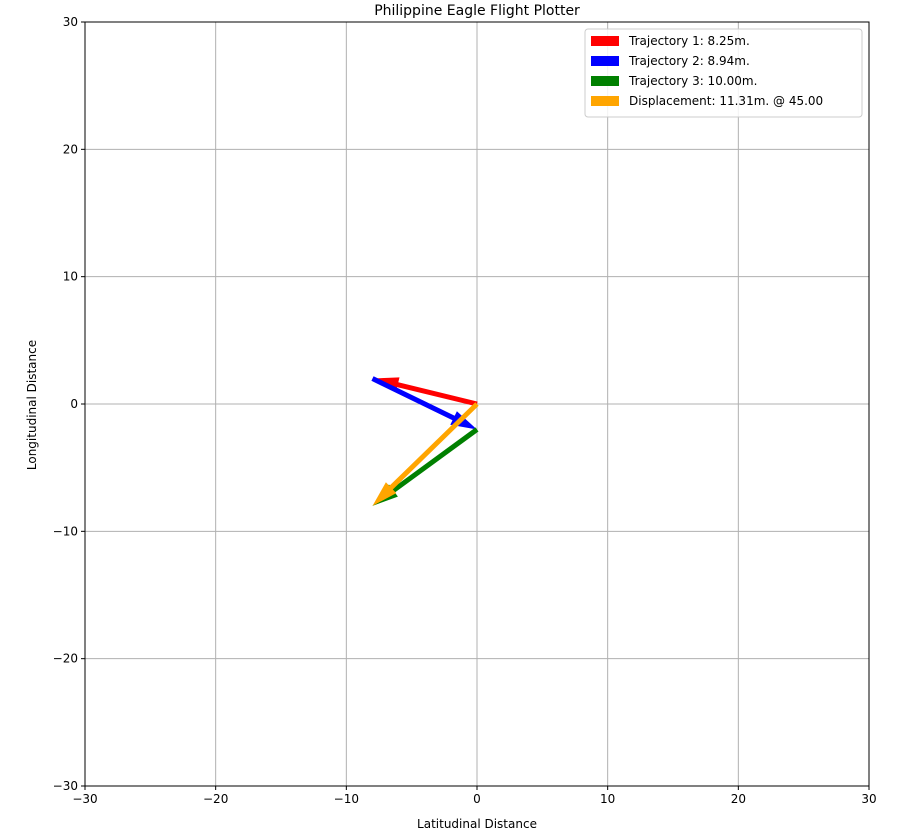 The height and width of the screenshot is (837, 921). What do you see at coordinates (477, 824) in the screenshot?
I see `x-axis-label: Latitudinal Distance` at bounding box center [477, 824].